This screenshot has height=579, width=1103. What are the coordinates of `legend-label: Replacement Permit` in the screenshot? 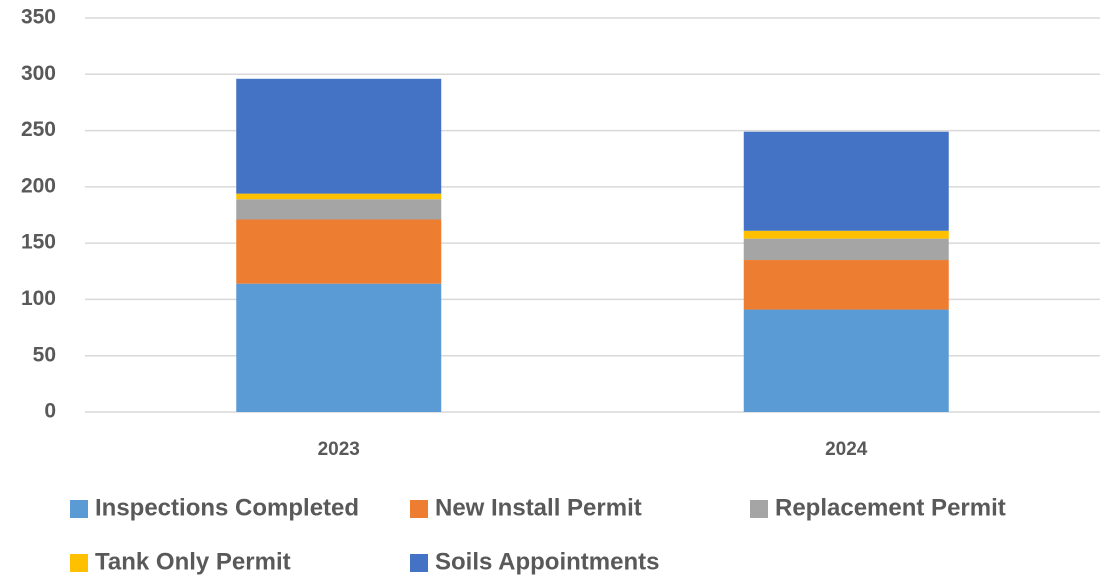 It's located at (890, 507).